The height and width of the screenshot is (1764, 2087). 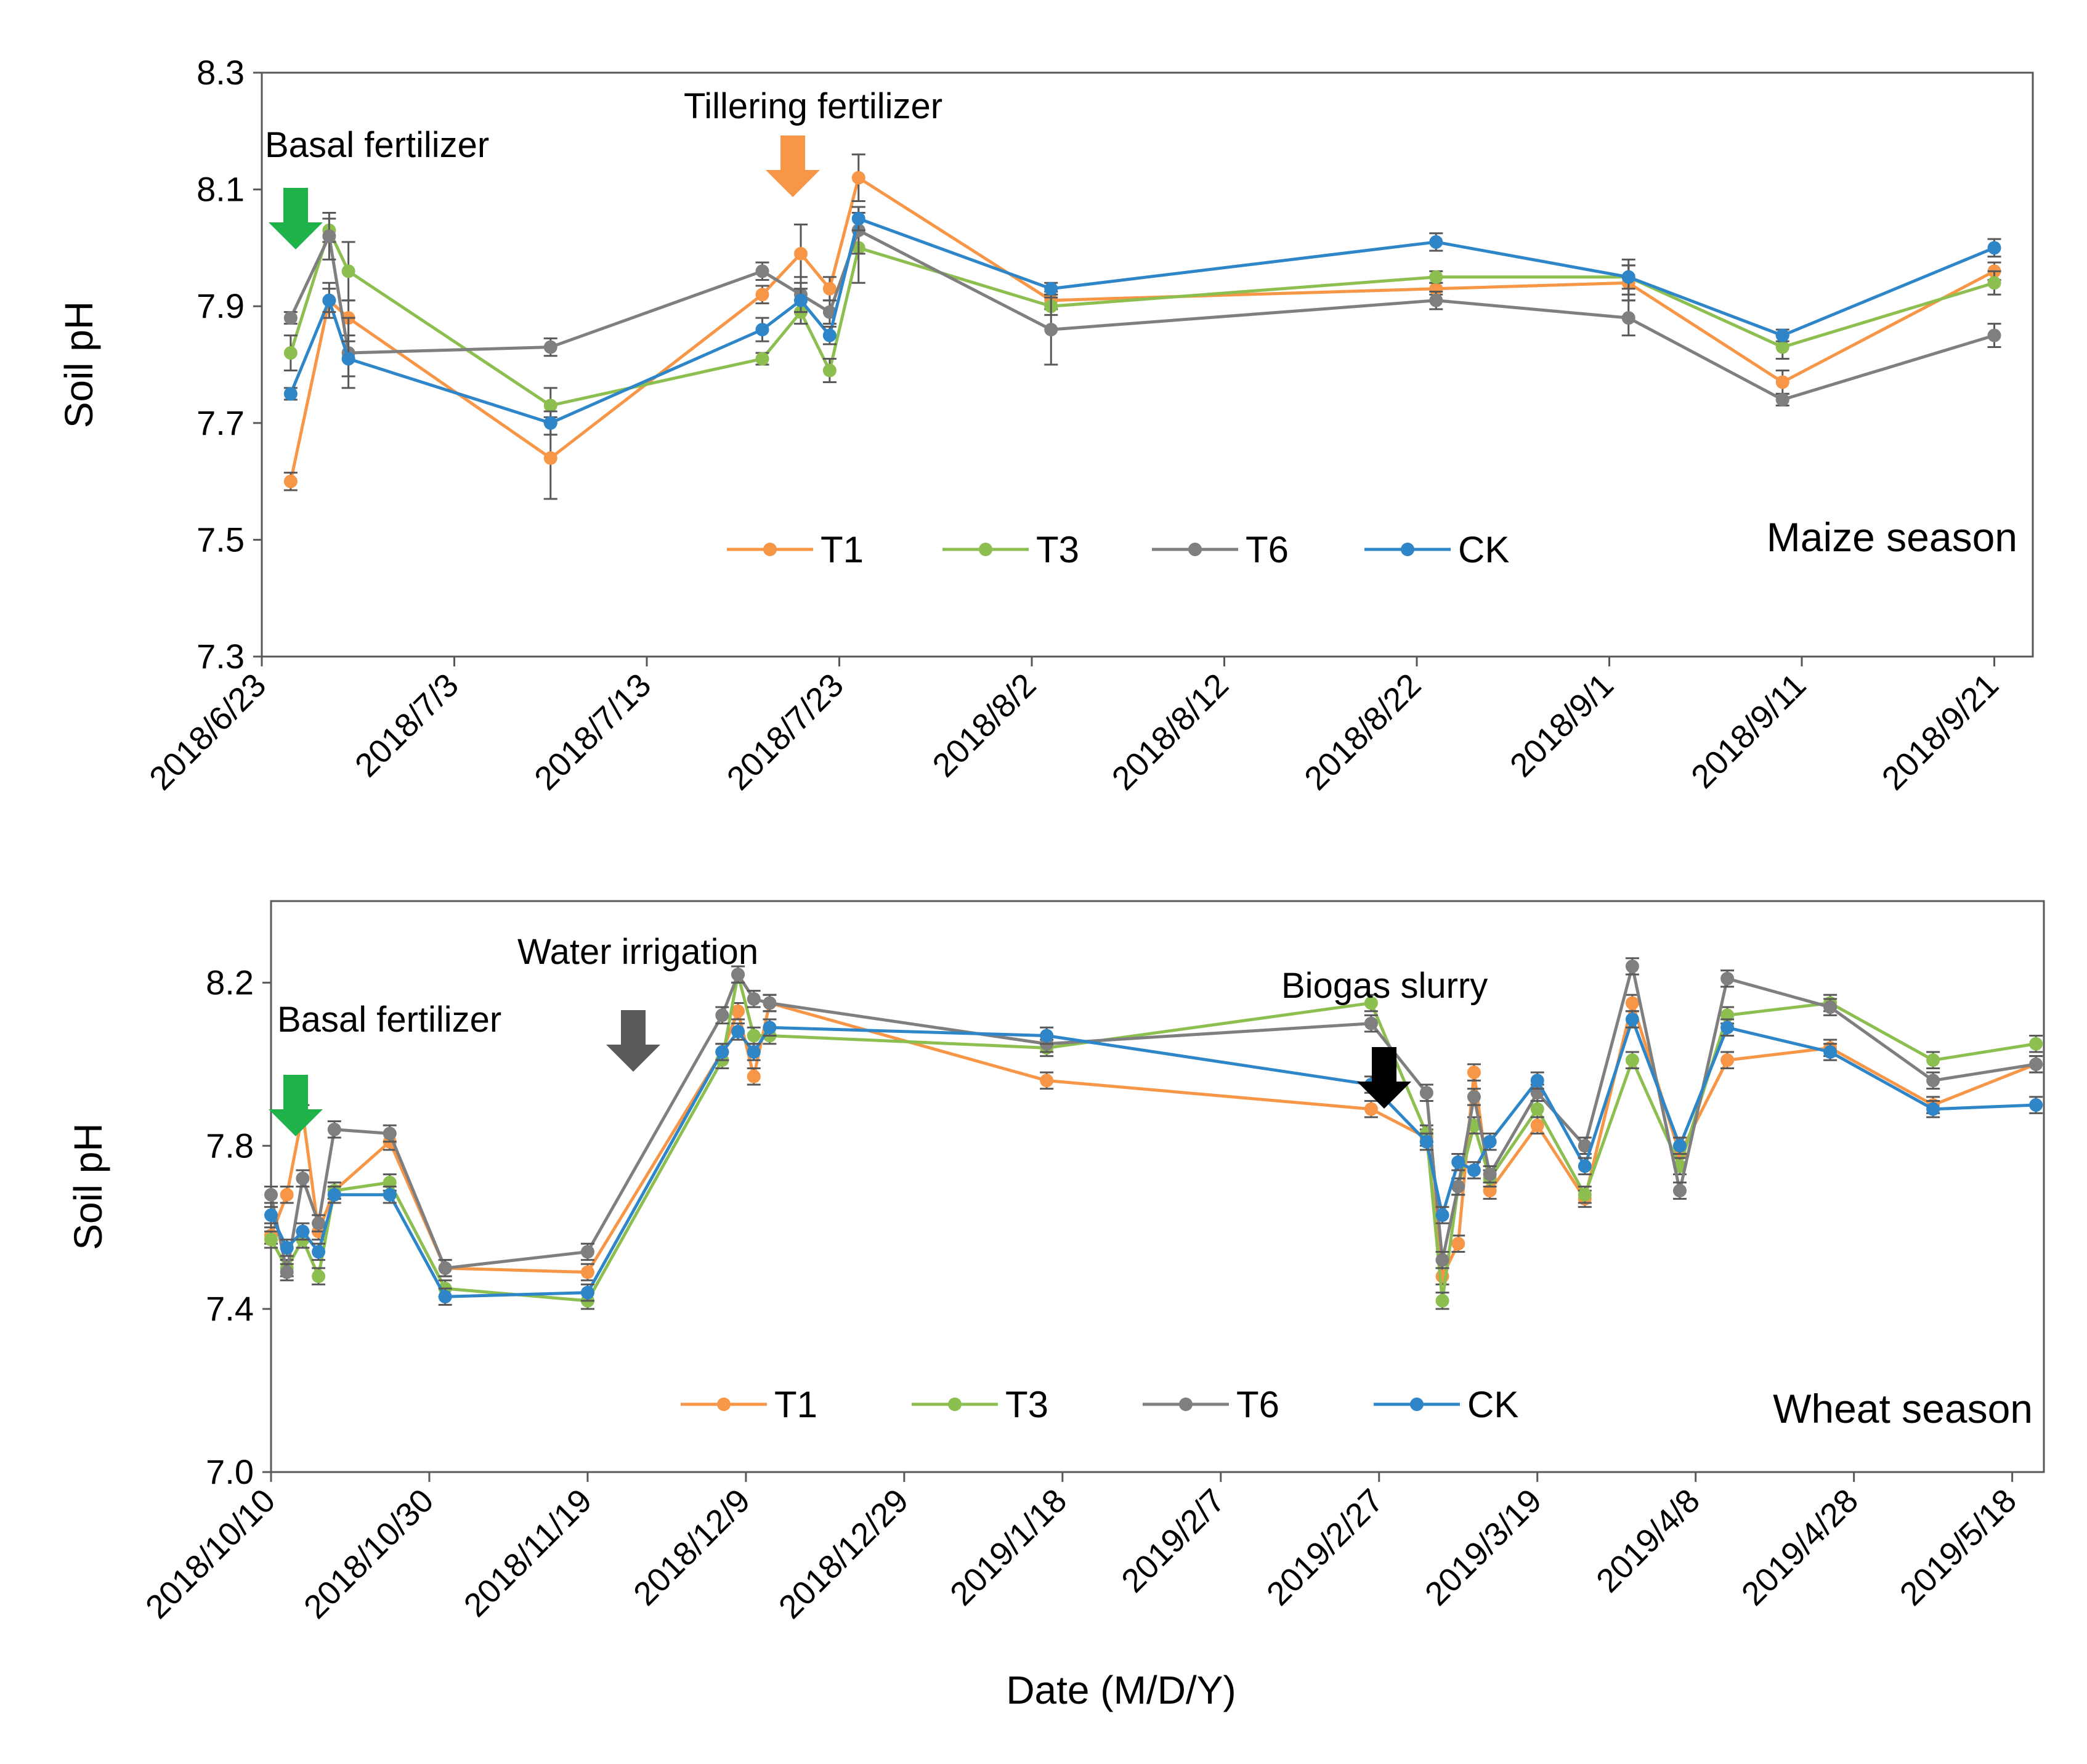 I want to click on annotation-label: Biogas slurry, so click(x=1384, y=986).